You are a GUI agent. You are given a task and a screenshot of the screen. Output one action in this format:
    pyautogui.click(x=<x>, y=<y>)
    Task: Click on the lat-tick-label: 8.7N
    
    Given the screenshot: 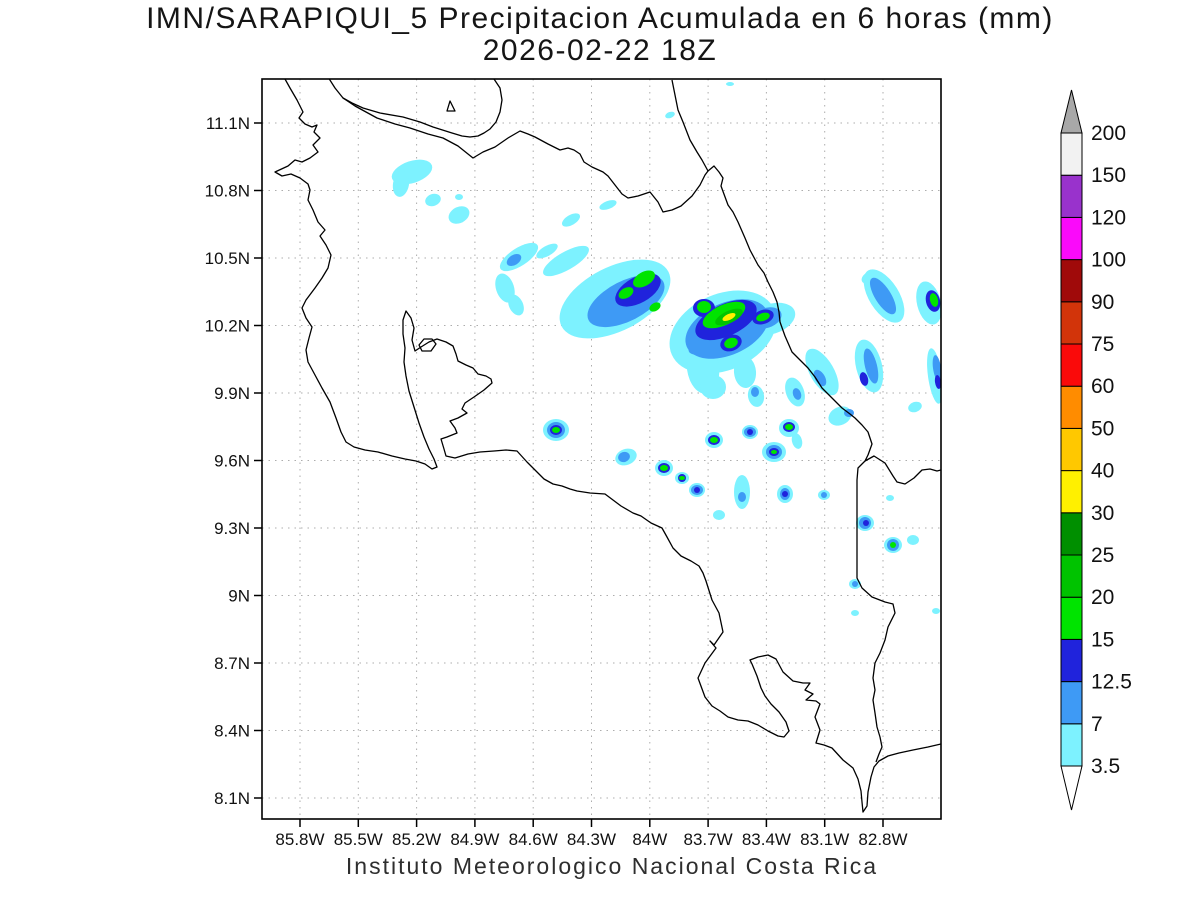 What is the action you would take?
    pyautogui.click(x=232, y=663)
    